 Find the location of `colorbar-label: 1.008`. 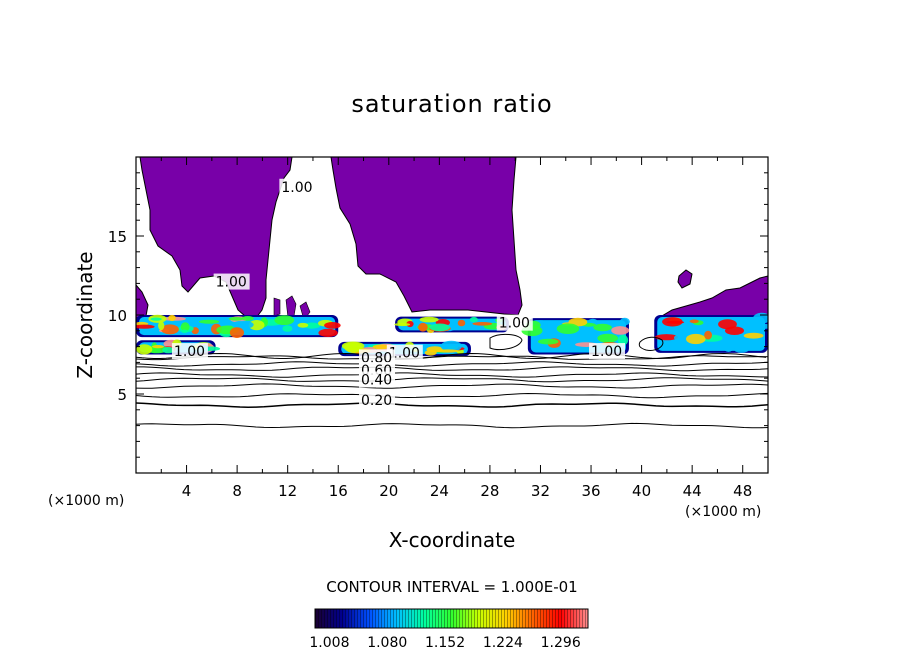

colorbar-label: 1.008 is located at coordinates (329, 643).